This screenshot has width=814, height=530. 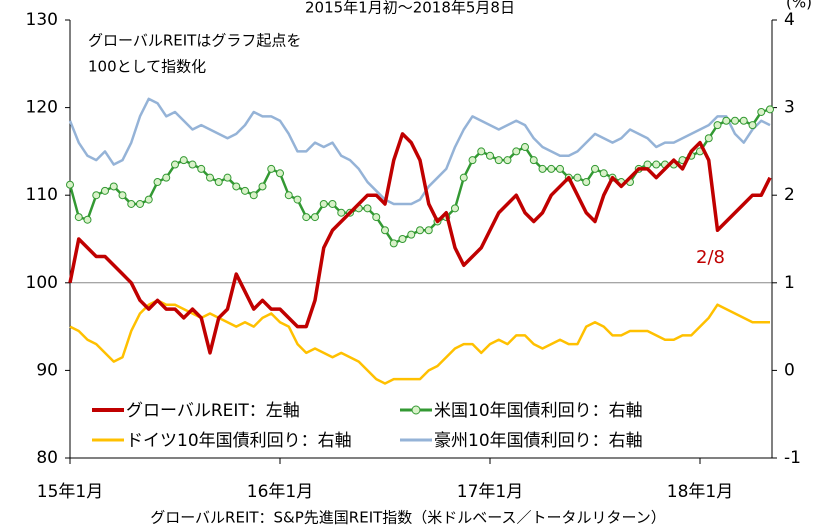 I want to click on x-tick-label: 16年1月, so click(x=280, y=492).